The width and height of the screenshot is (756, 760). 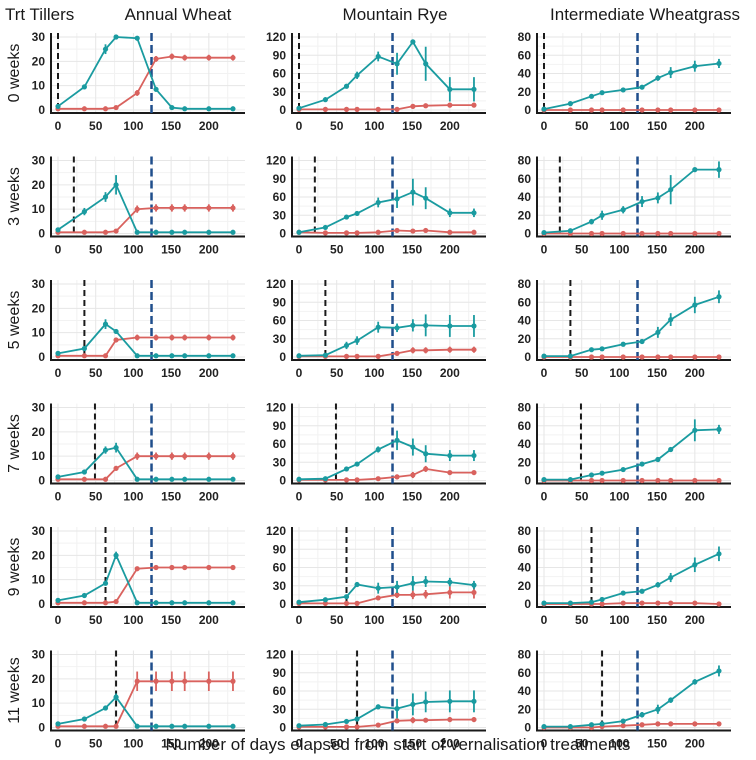 I want to click on y-tick-label: 40, so click(x=525, y=444).